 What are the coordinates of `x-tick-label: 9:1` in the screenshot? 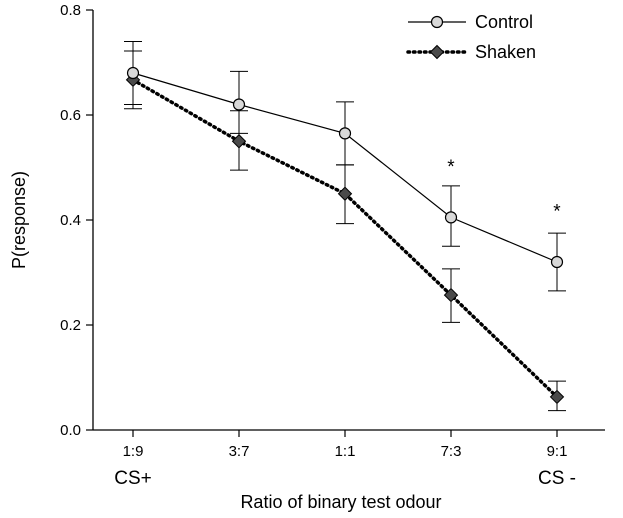 It's located at (557, 451).